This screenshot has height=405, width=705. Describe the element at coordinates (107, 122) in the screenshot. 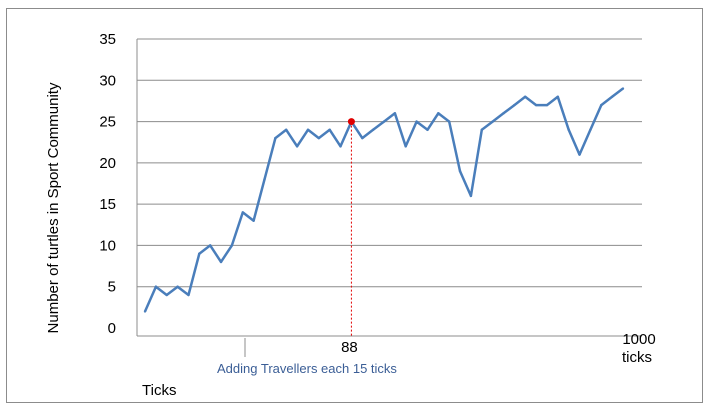

I see `y-tick-label: 25` at that location.